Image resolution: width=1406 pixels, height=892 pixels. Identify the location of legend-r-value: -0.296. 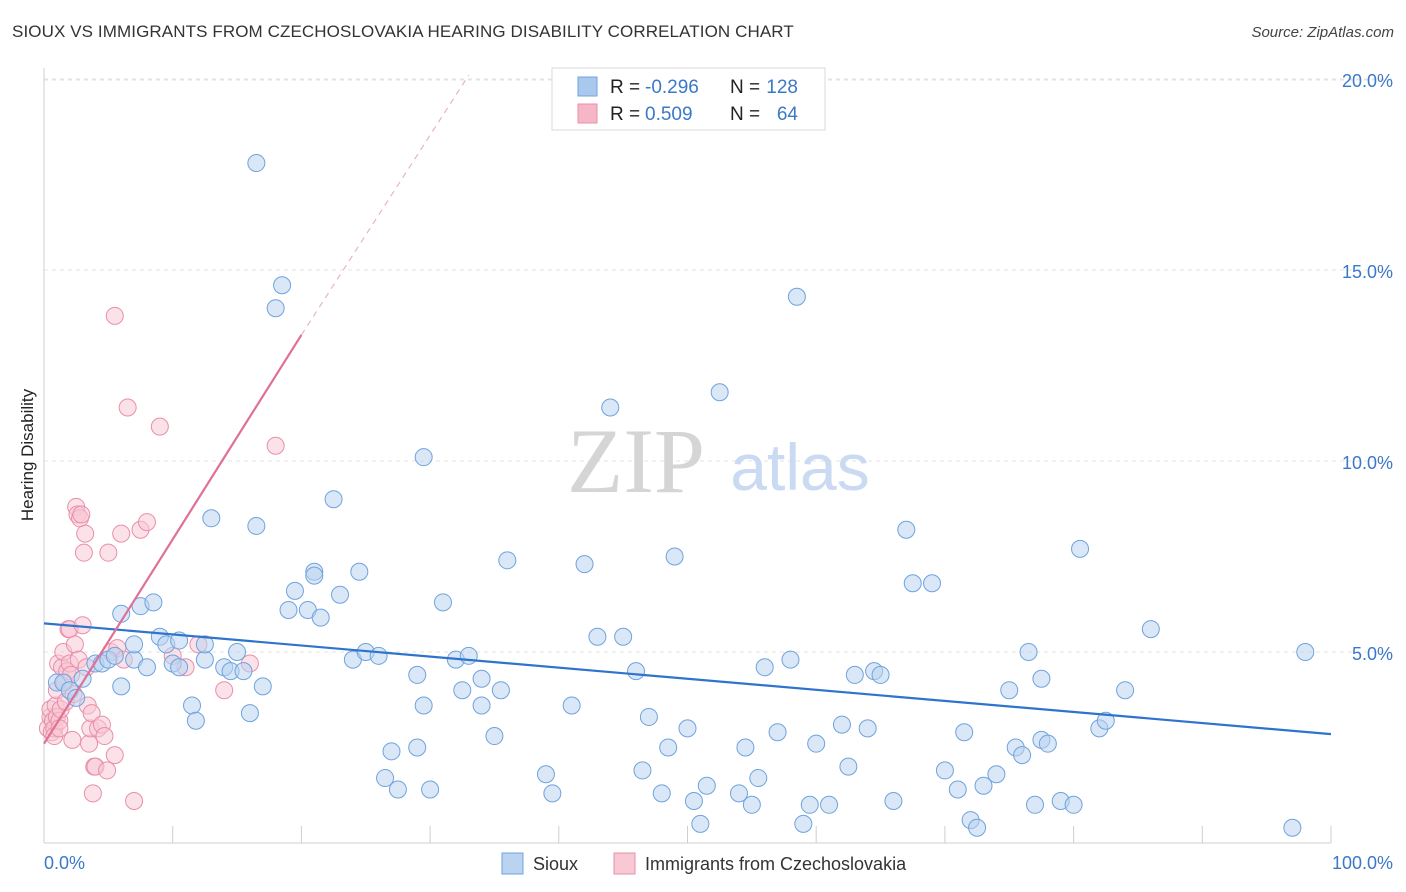
(672, 87).